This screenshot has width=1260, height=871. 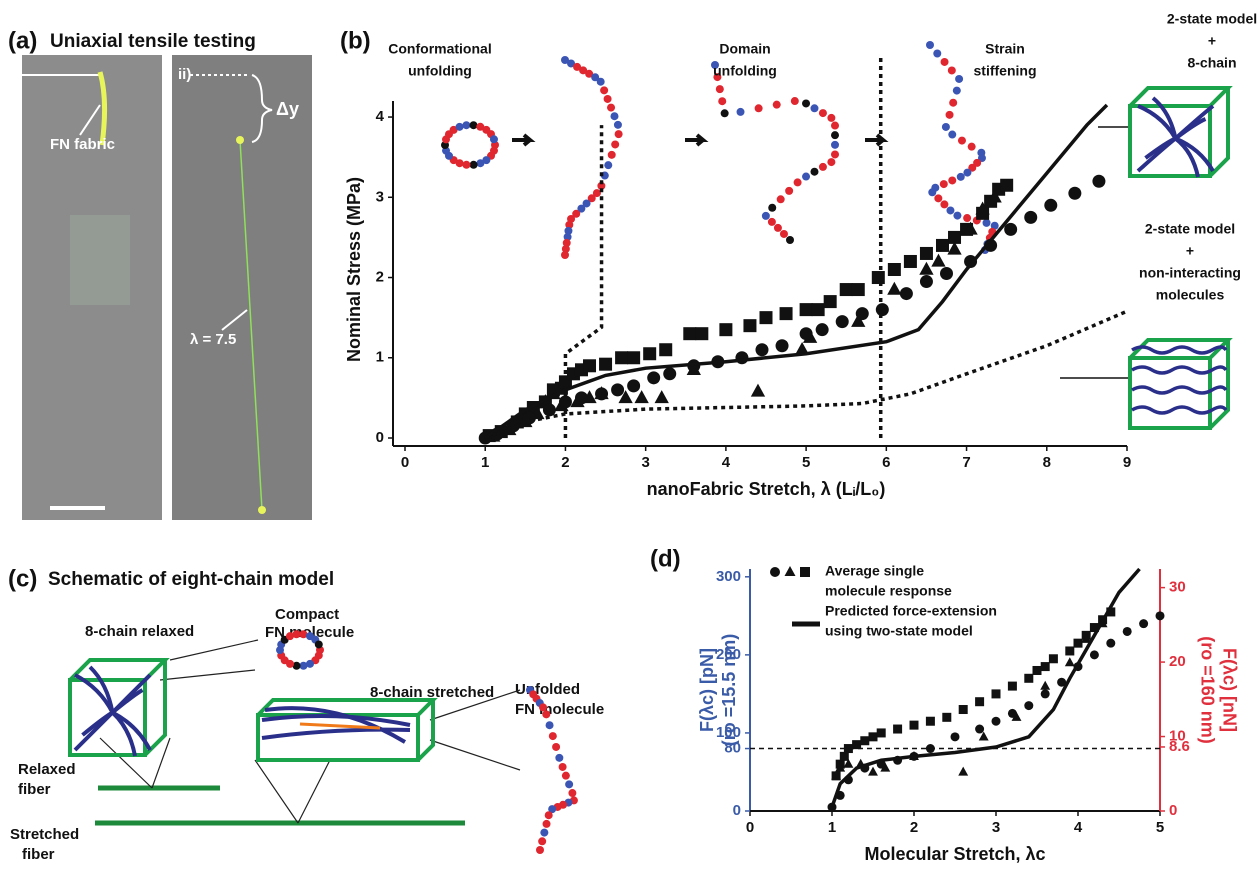 I want to click on y-axis-label: F(λc) [pN], so click(x=707, y=690).